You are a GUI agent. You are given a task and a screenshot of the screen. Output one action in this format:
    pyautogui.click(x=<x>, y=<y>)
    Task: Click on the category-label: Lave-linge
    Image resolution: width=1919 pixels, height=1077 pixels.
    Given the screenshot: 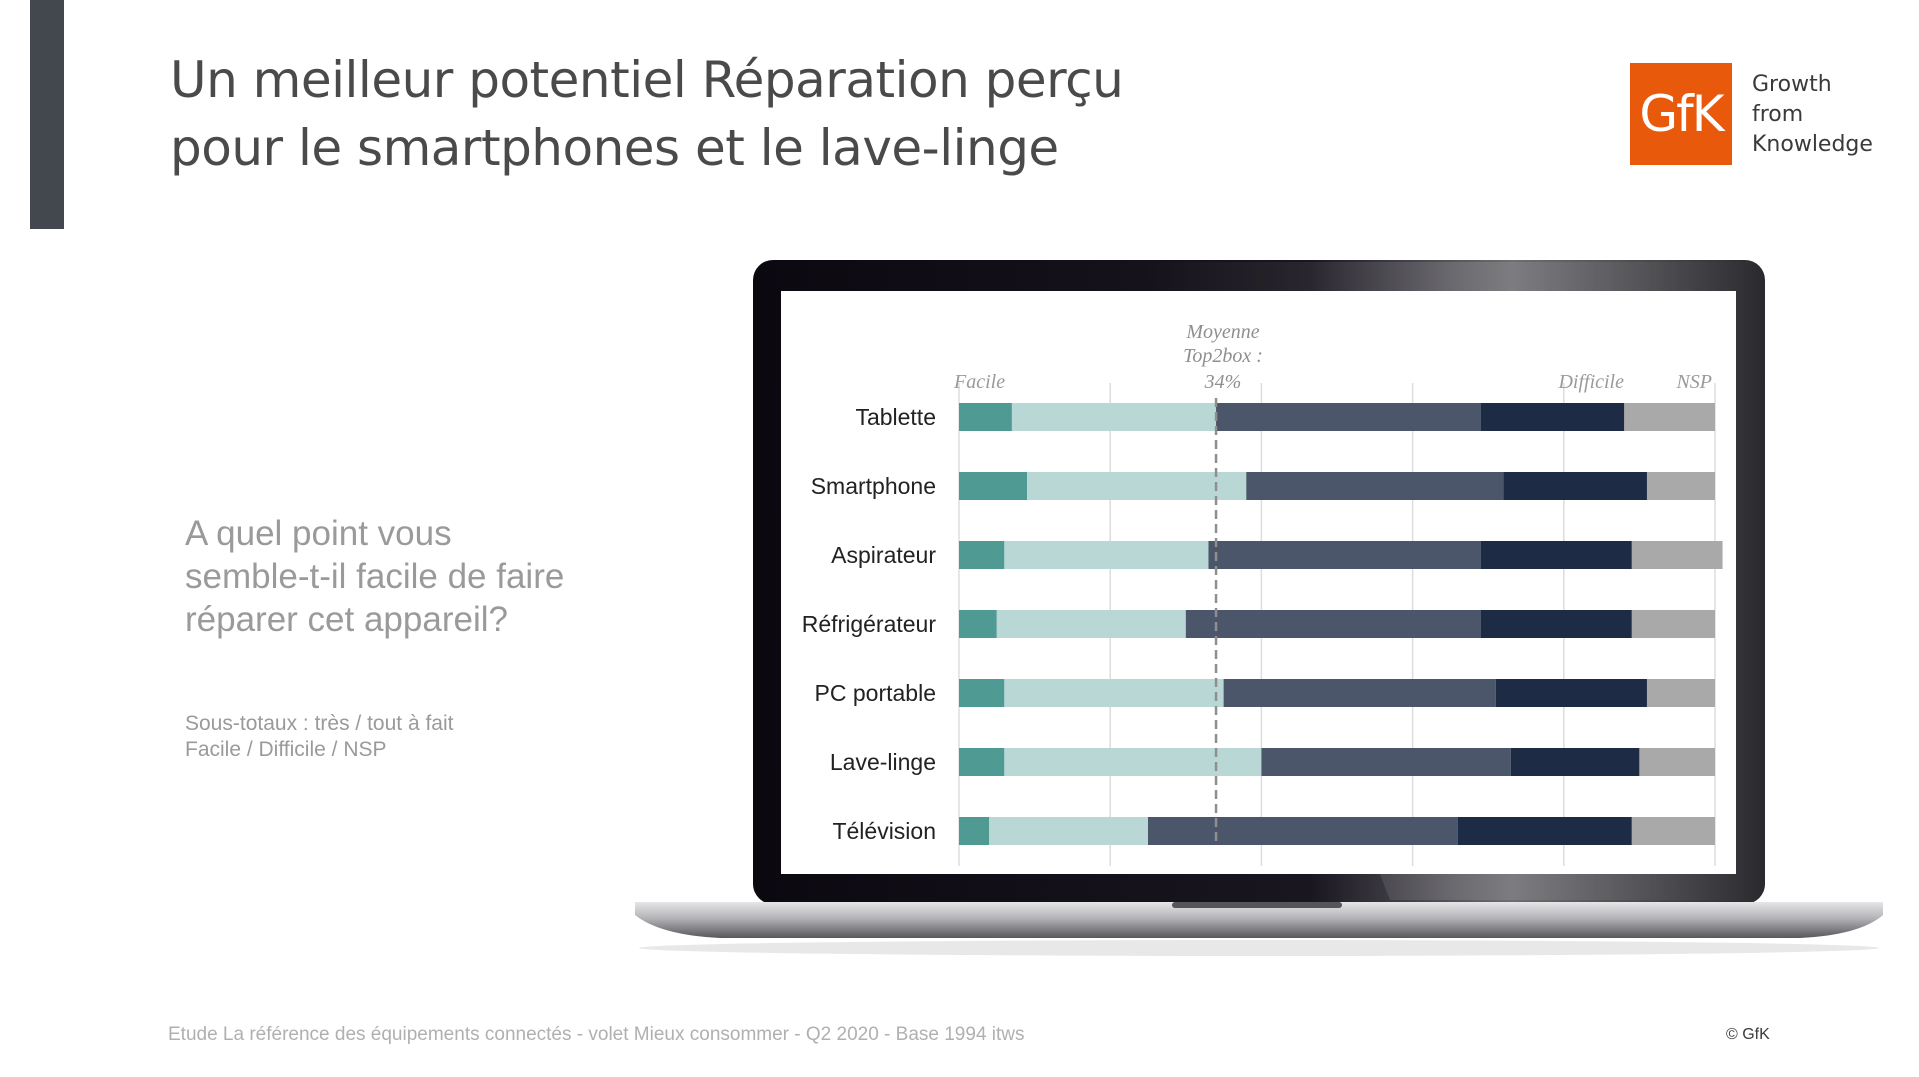 What is the action you would take?
    pyautogui.click(x=883, y=762)
    